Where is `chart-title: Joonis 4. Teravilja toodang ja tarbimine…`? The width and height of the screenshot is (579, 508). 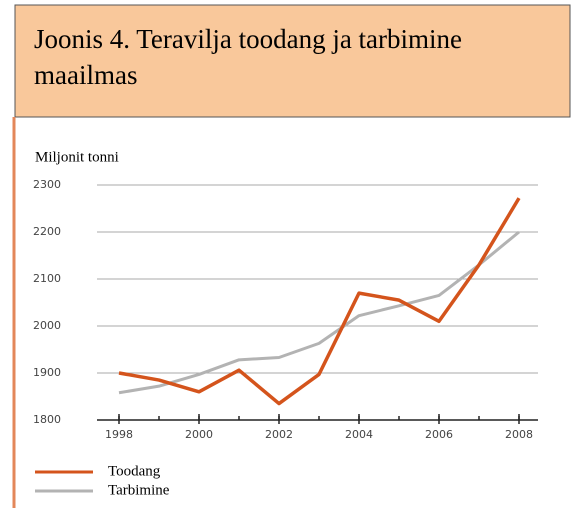
chart-title: Joonis 4. Teravilja toodang ja tarbimine… is located at coordinates (248, 57).